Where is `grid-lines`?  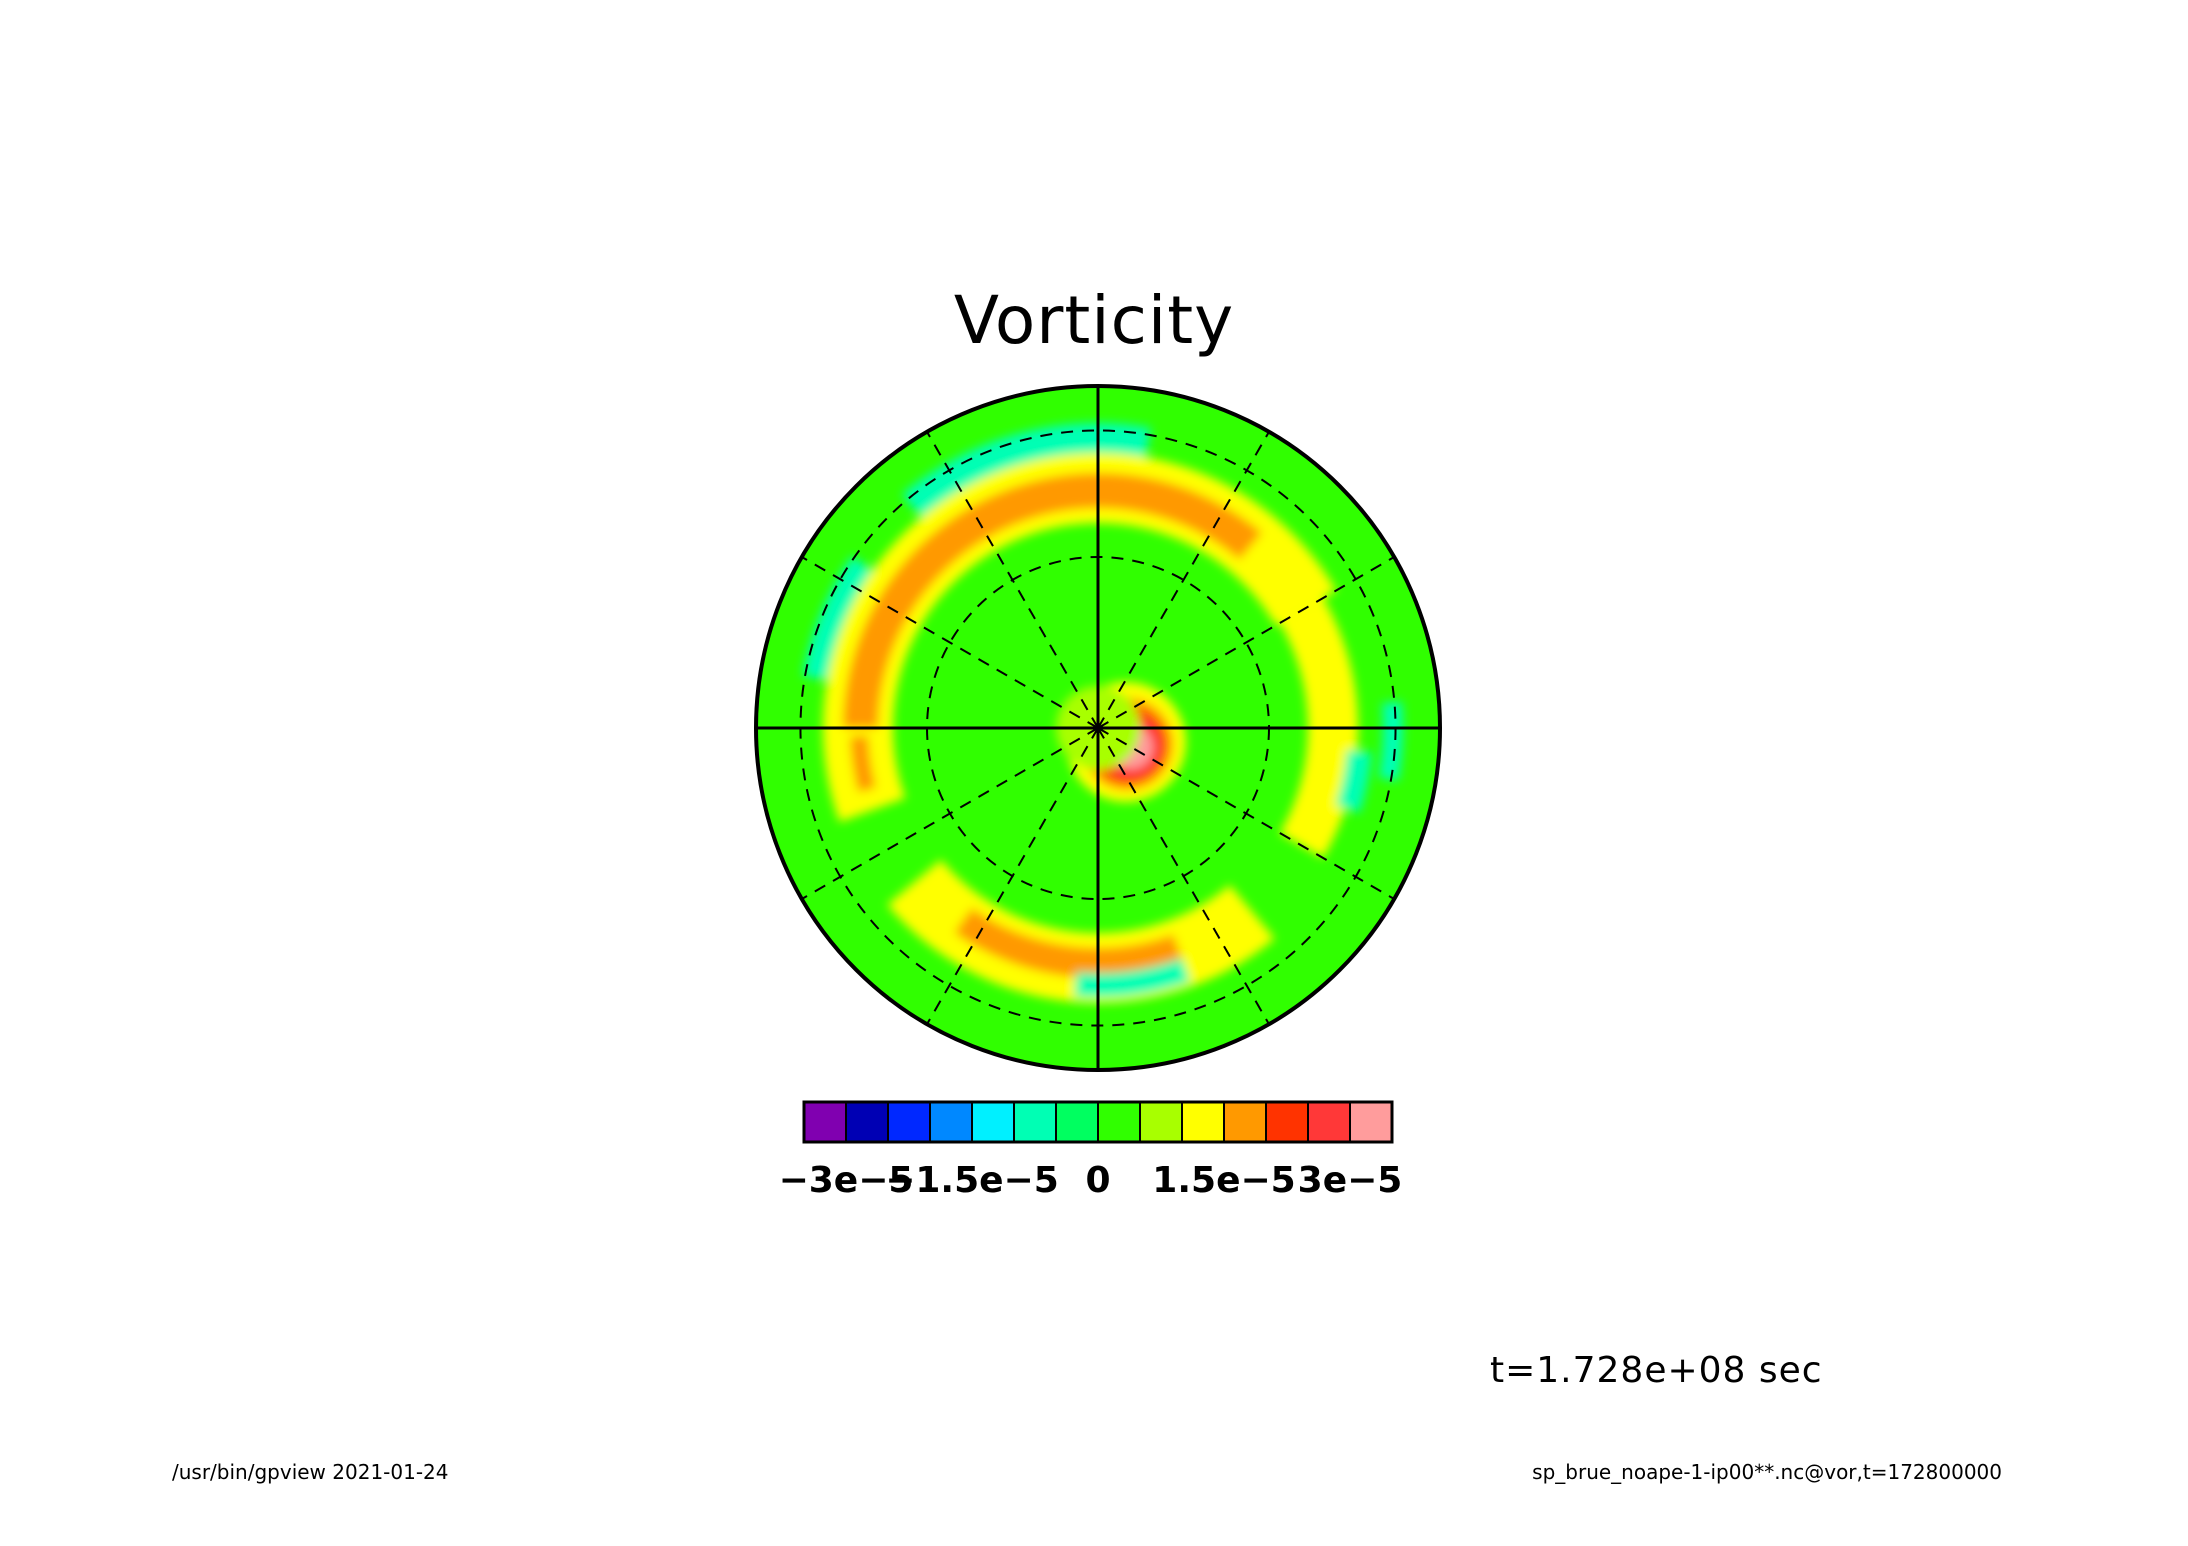 grid-lines is located at coordinates (1098, 728).